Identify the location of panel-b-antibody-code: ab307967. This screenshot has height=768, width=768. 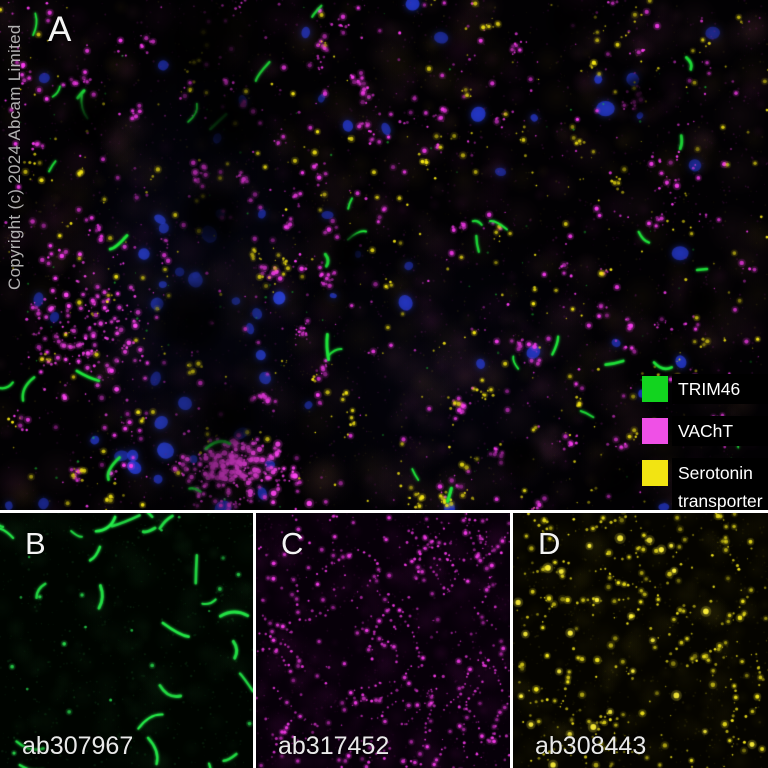
(78, 746).